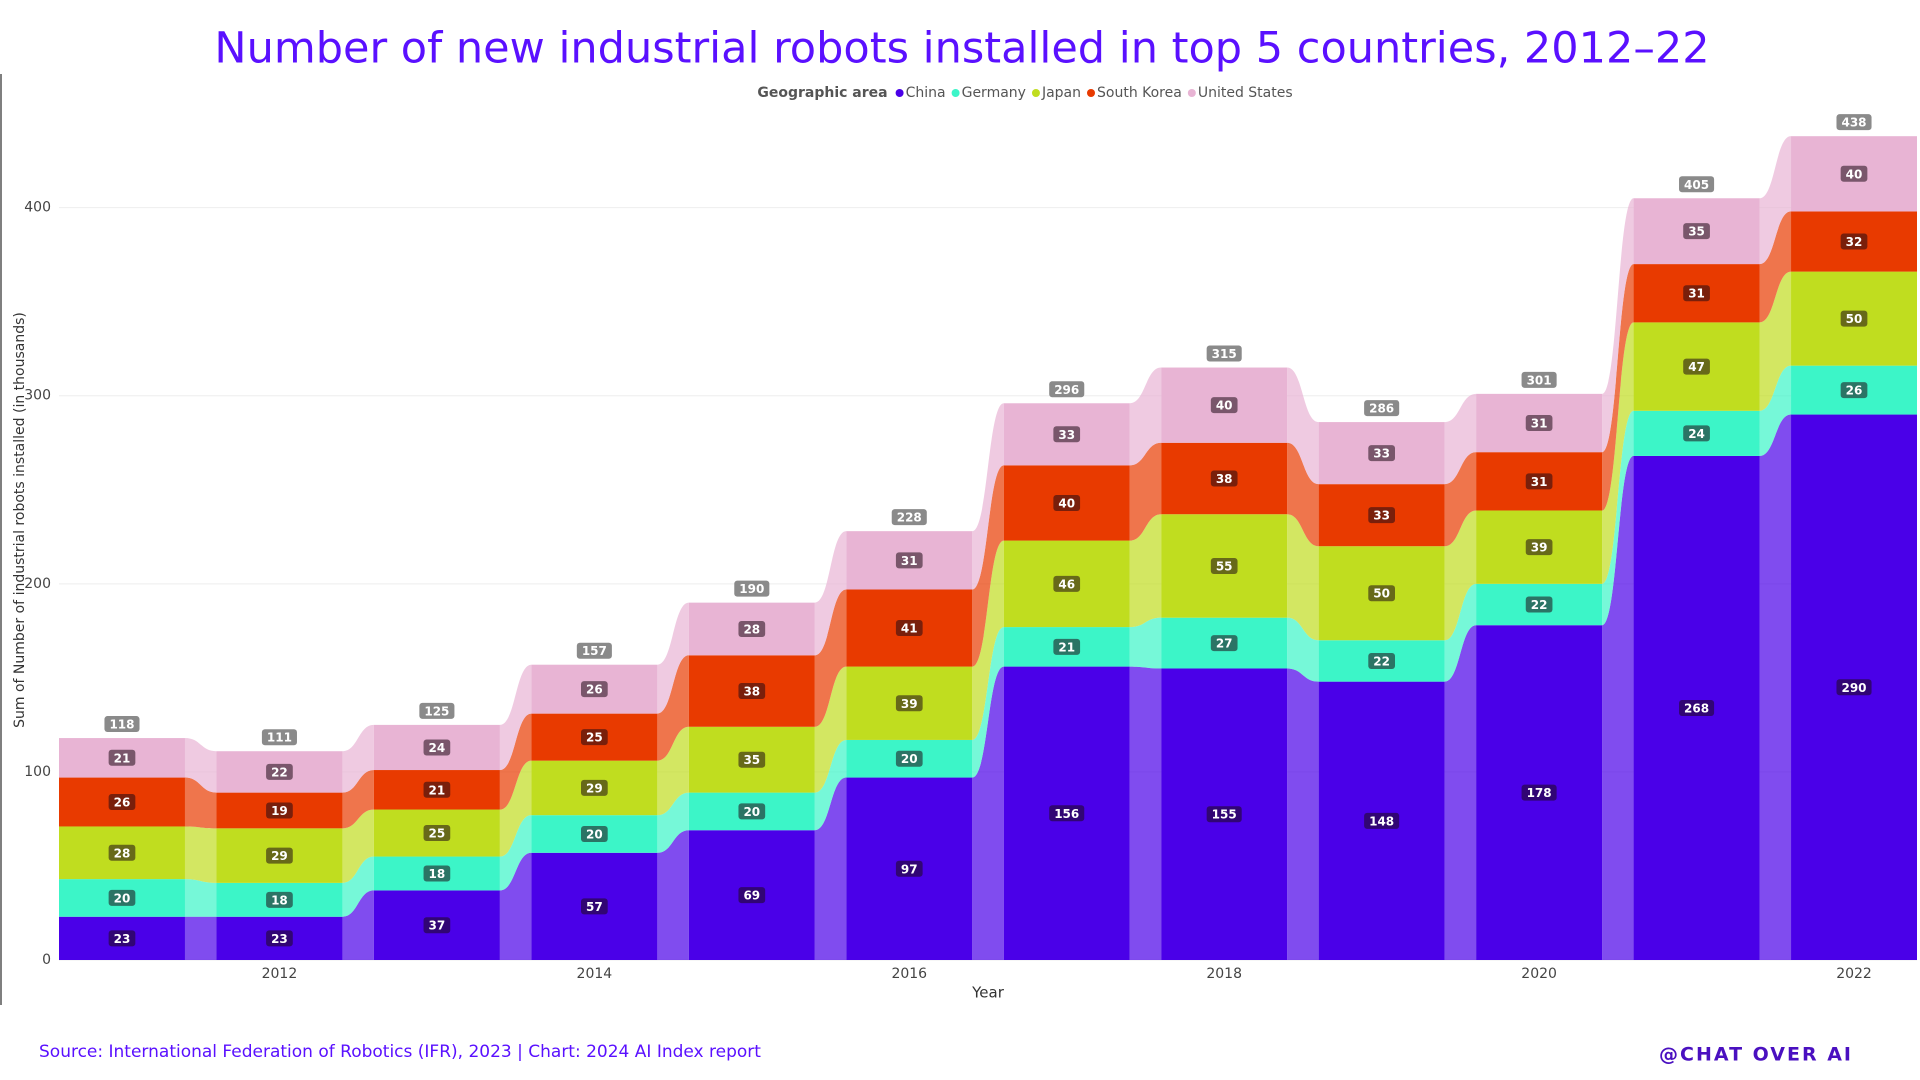 The height and width of the screenshot is (1080, 1920). I want to click on data-label-text: 19, so click(279, 811).